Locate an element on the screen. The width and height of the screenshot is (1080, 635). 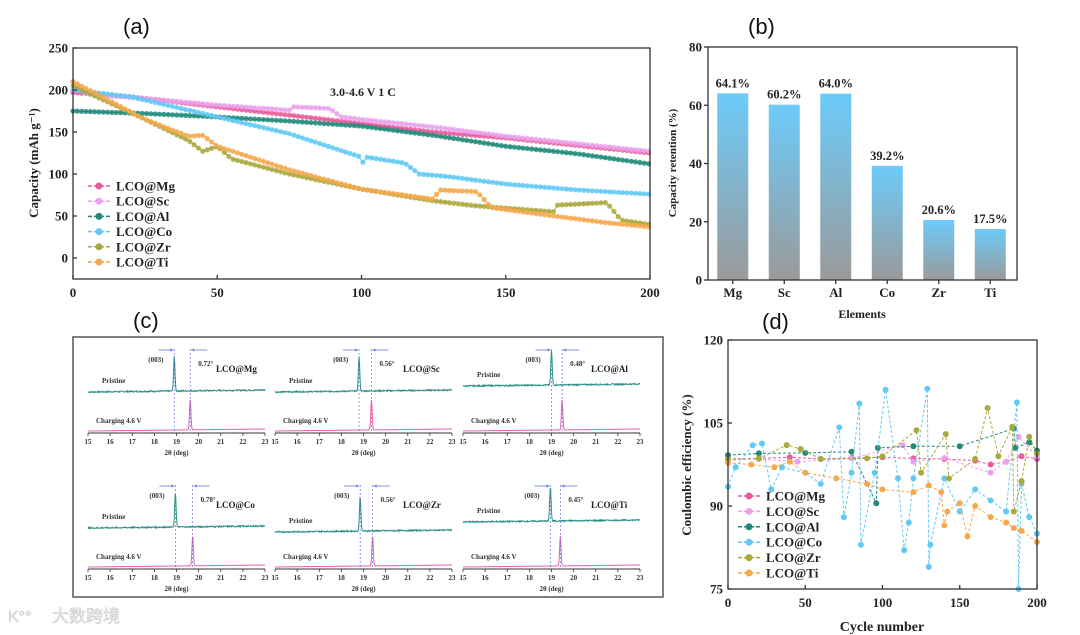
x-tick-label: 20 is located at coordinates (574, 578).